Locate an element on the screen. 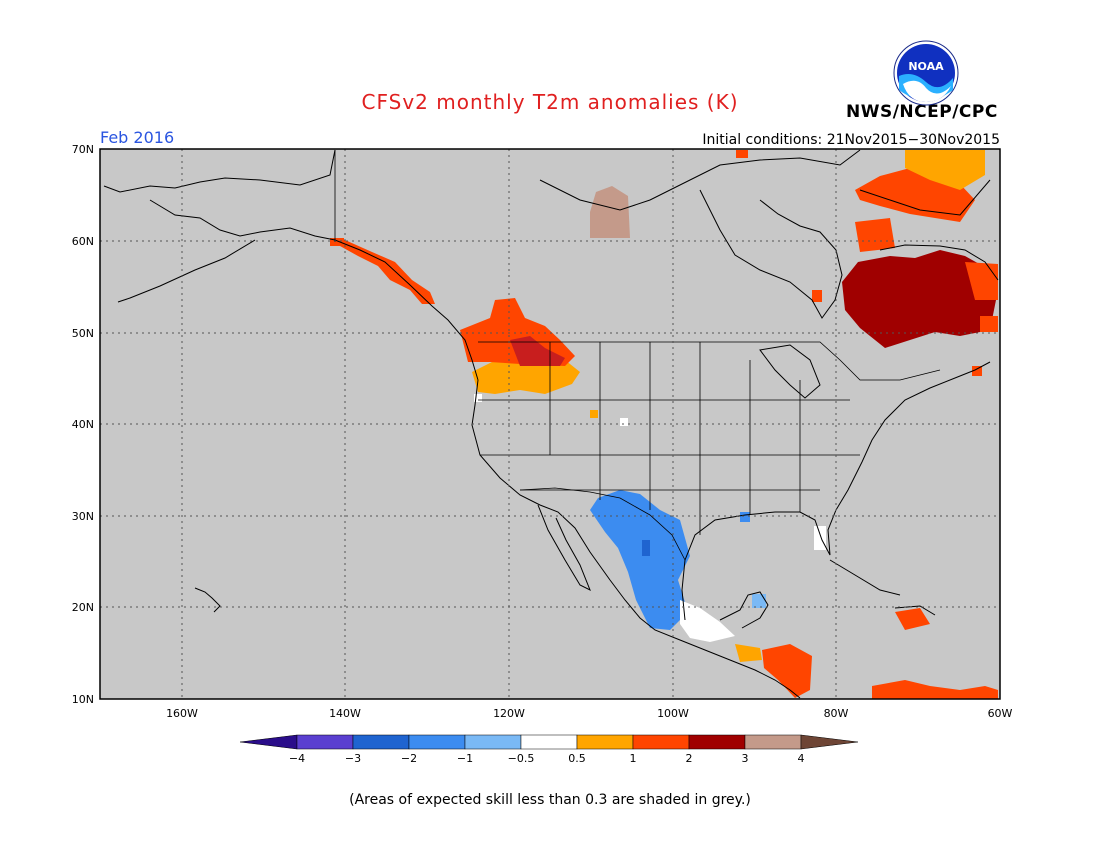 The image size is (1100, 850). coast-gulf is located at coordinates (836, 491).